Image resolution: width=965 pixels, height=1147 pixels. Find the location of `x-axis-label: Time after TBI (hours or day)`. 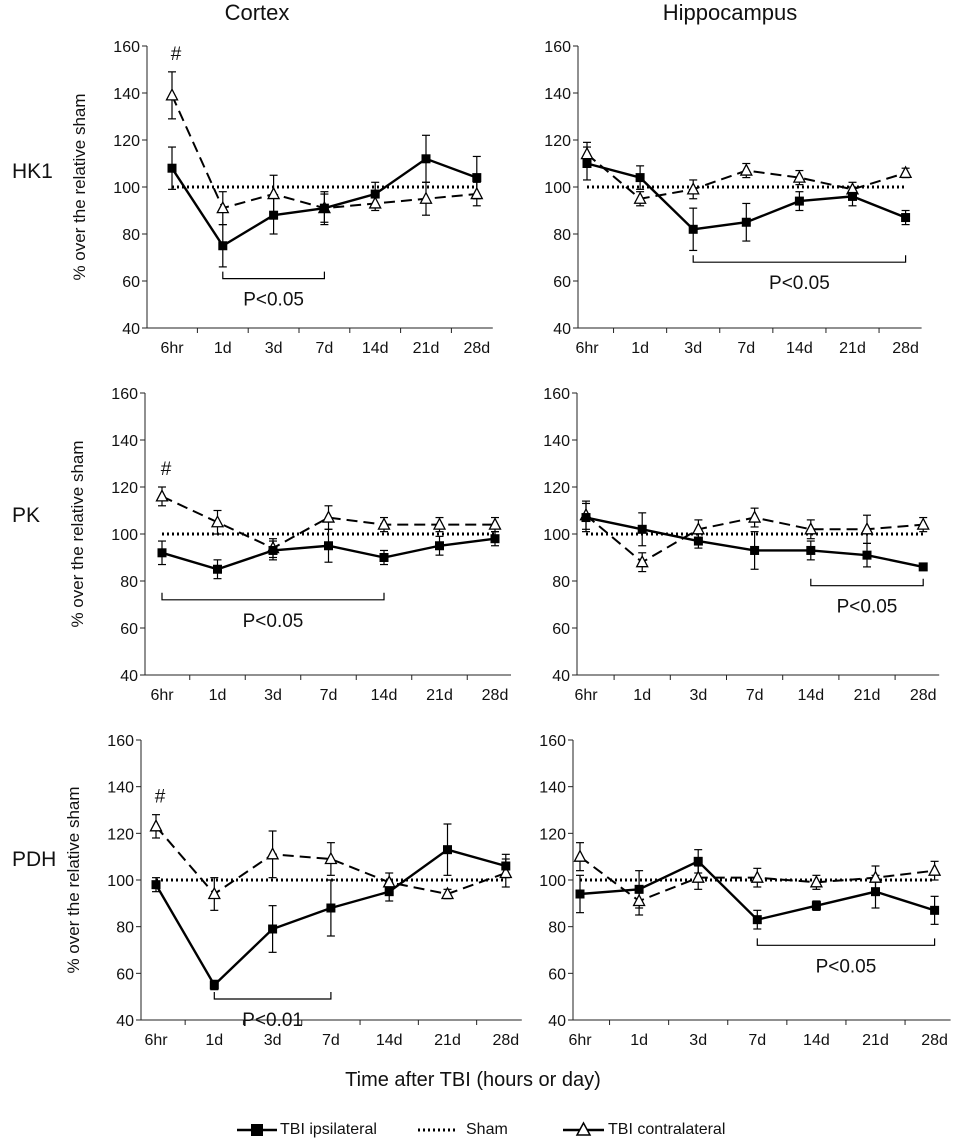

x-axis-label: Time after TBI (hours or day) is located at coordinates (473, 1080).